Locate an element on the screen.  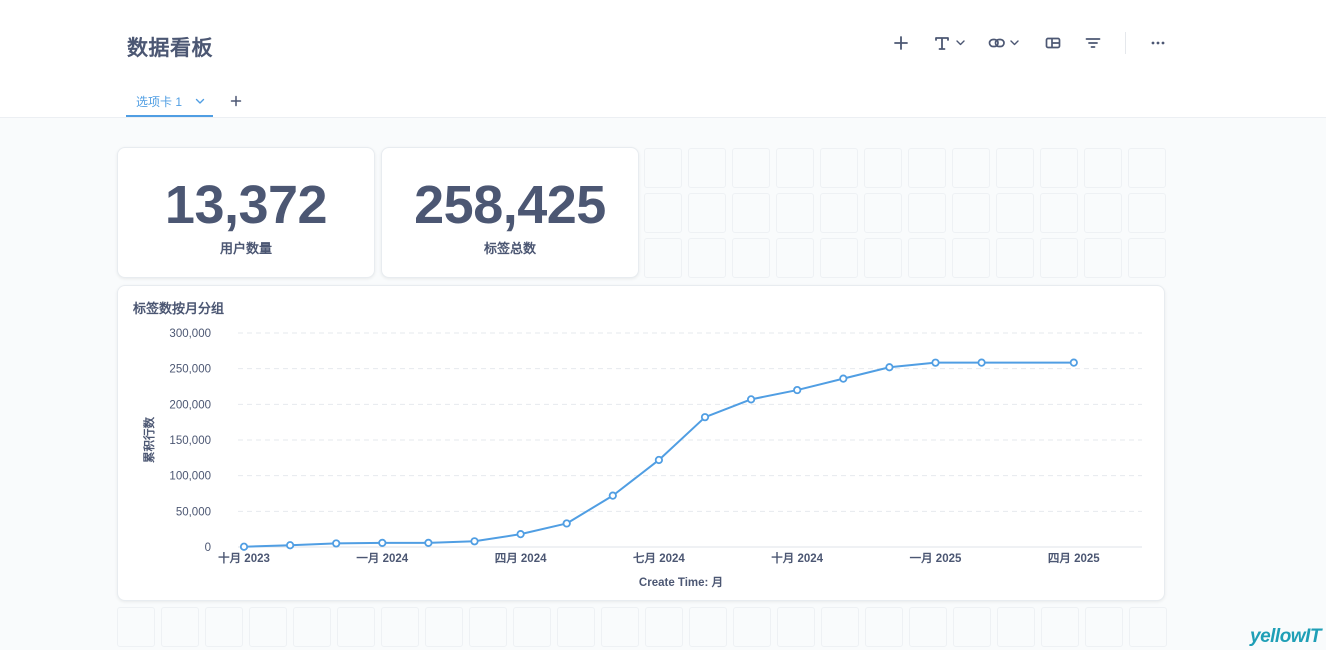
tab-label: 选项卡 1 is located at coordinates (159, 102).